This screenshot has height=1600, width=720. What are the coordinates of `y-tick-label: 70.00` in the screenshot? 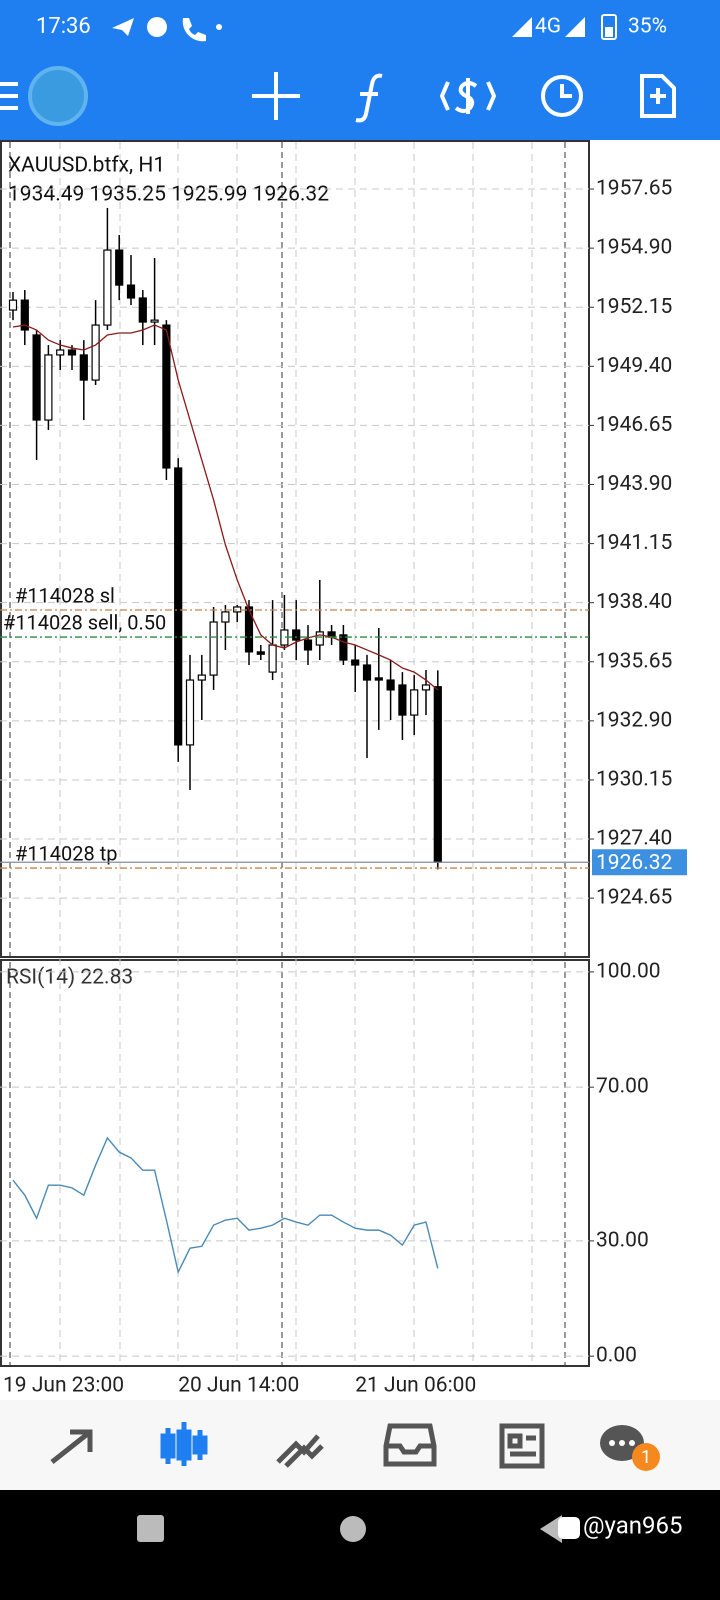 It's located at (622, 1087).